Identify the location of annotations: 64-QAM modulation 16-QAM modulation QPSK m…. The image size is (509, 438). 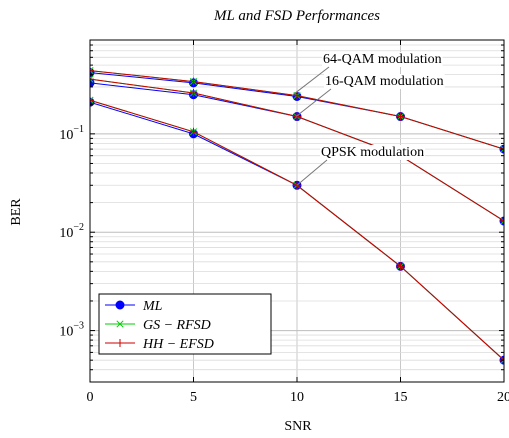
(368, 119).